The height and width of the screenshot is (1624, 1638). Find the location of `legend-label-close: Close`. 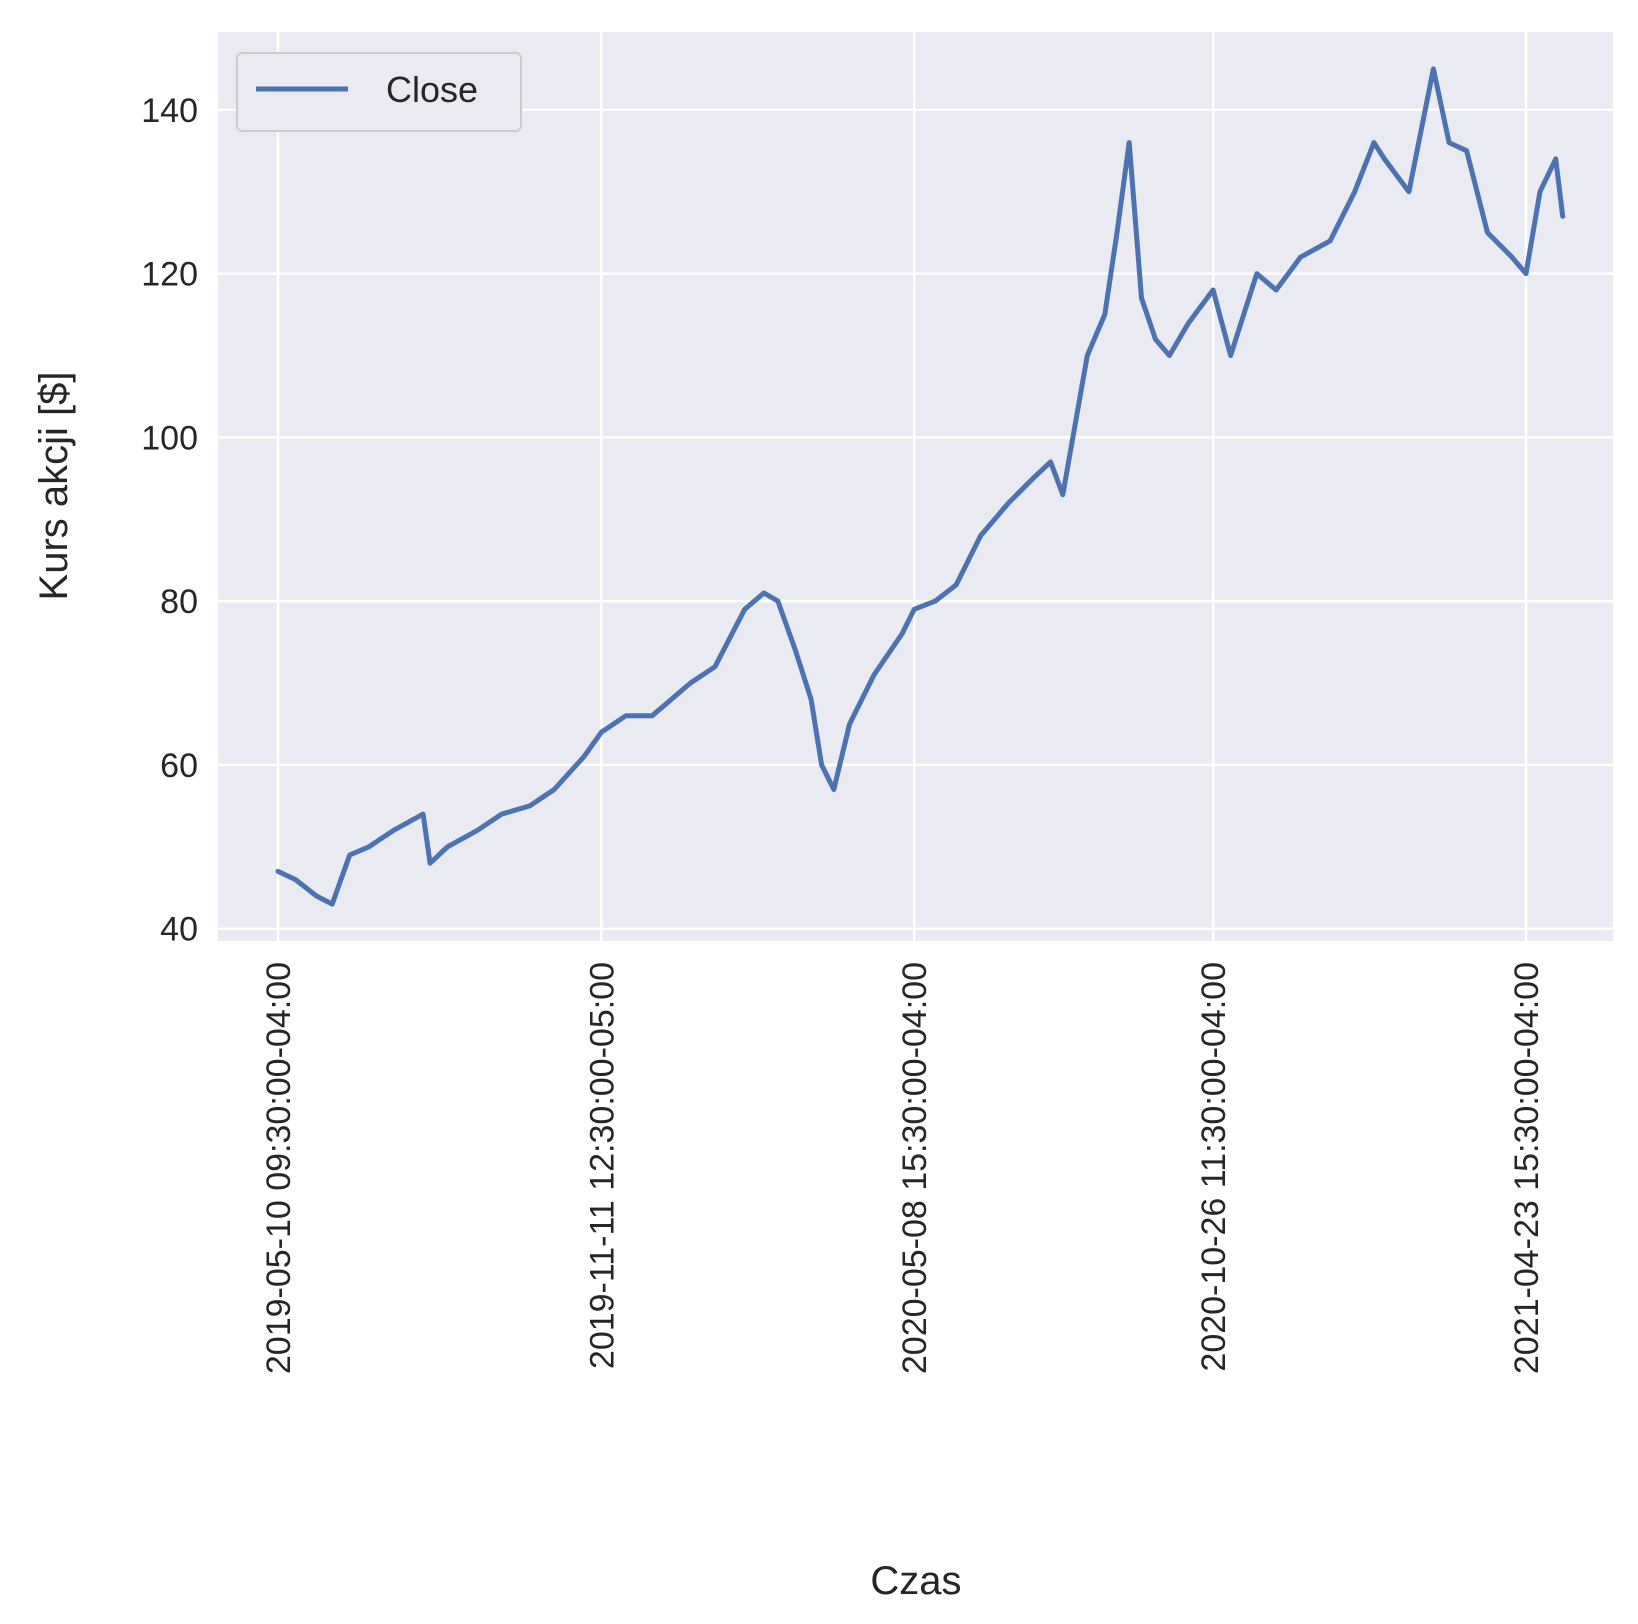

legend-label-close: Close is located at coordinates (432, 89).